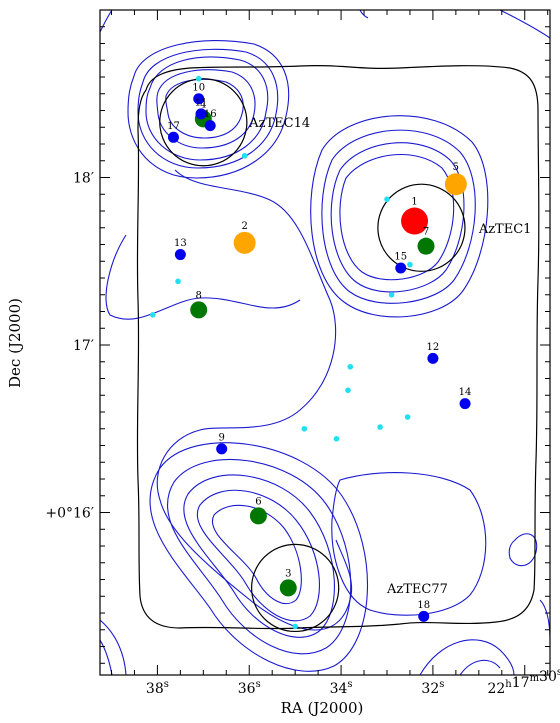 This screenshot has width=560, height=723. I want to click on source-label: 18, so click(423, 605).